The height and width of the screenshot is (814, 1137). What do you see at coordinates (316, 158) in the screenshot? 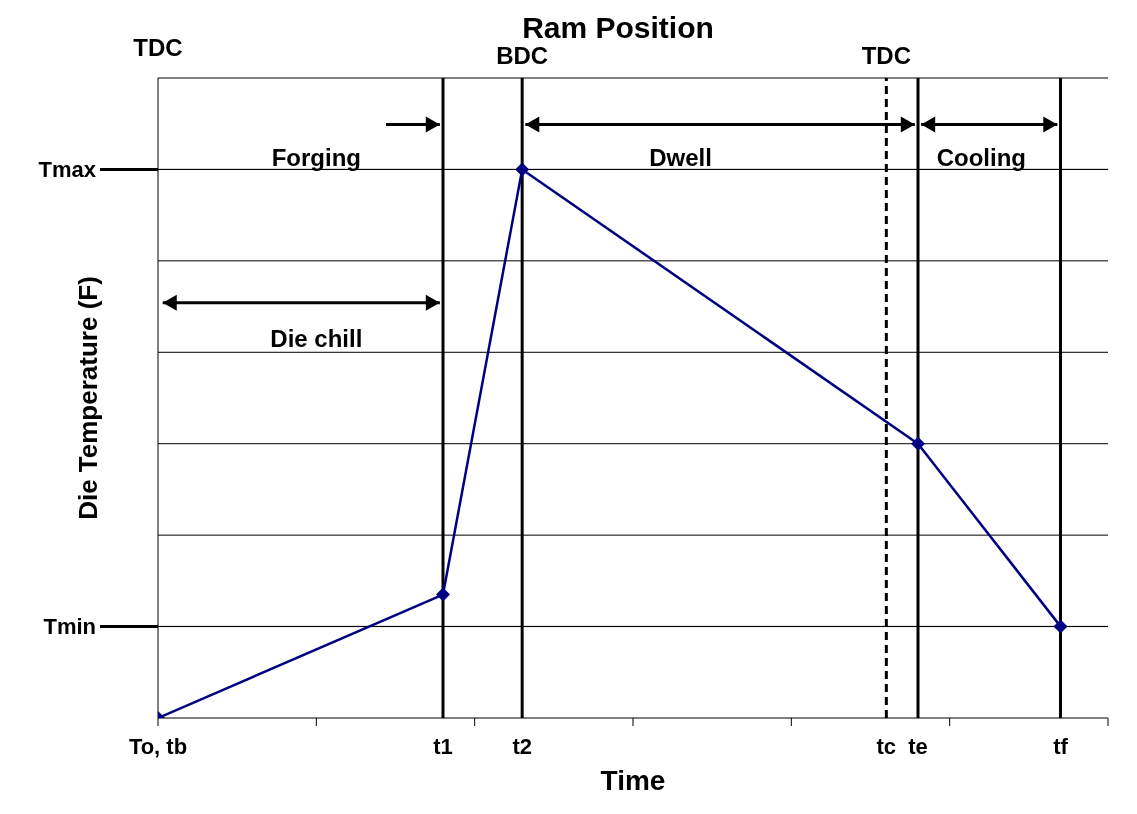
I see `annotation: Forging` at bounding box center [316, 158].